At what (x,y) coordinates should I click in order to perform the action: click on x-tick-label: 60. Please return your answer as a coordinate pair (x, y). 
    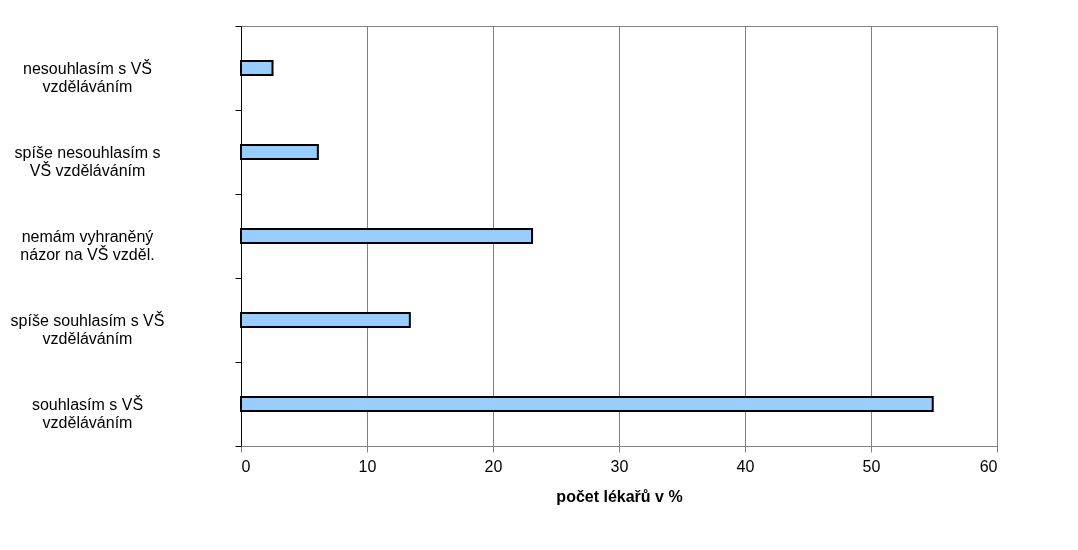
    Looking at the image, I should click on (988, 466).